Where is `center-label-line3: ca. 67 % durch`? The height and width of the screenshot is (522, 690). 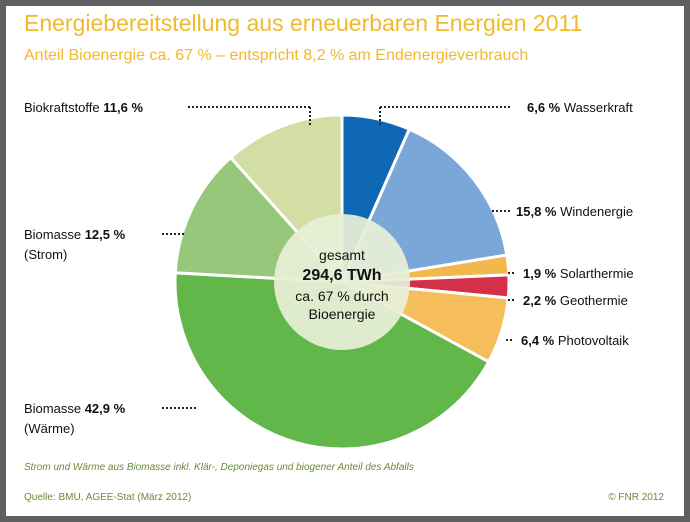
center-label-line3: ca. 67 % durch is located at coordinates (341, 296).